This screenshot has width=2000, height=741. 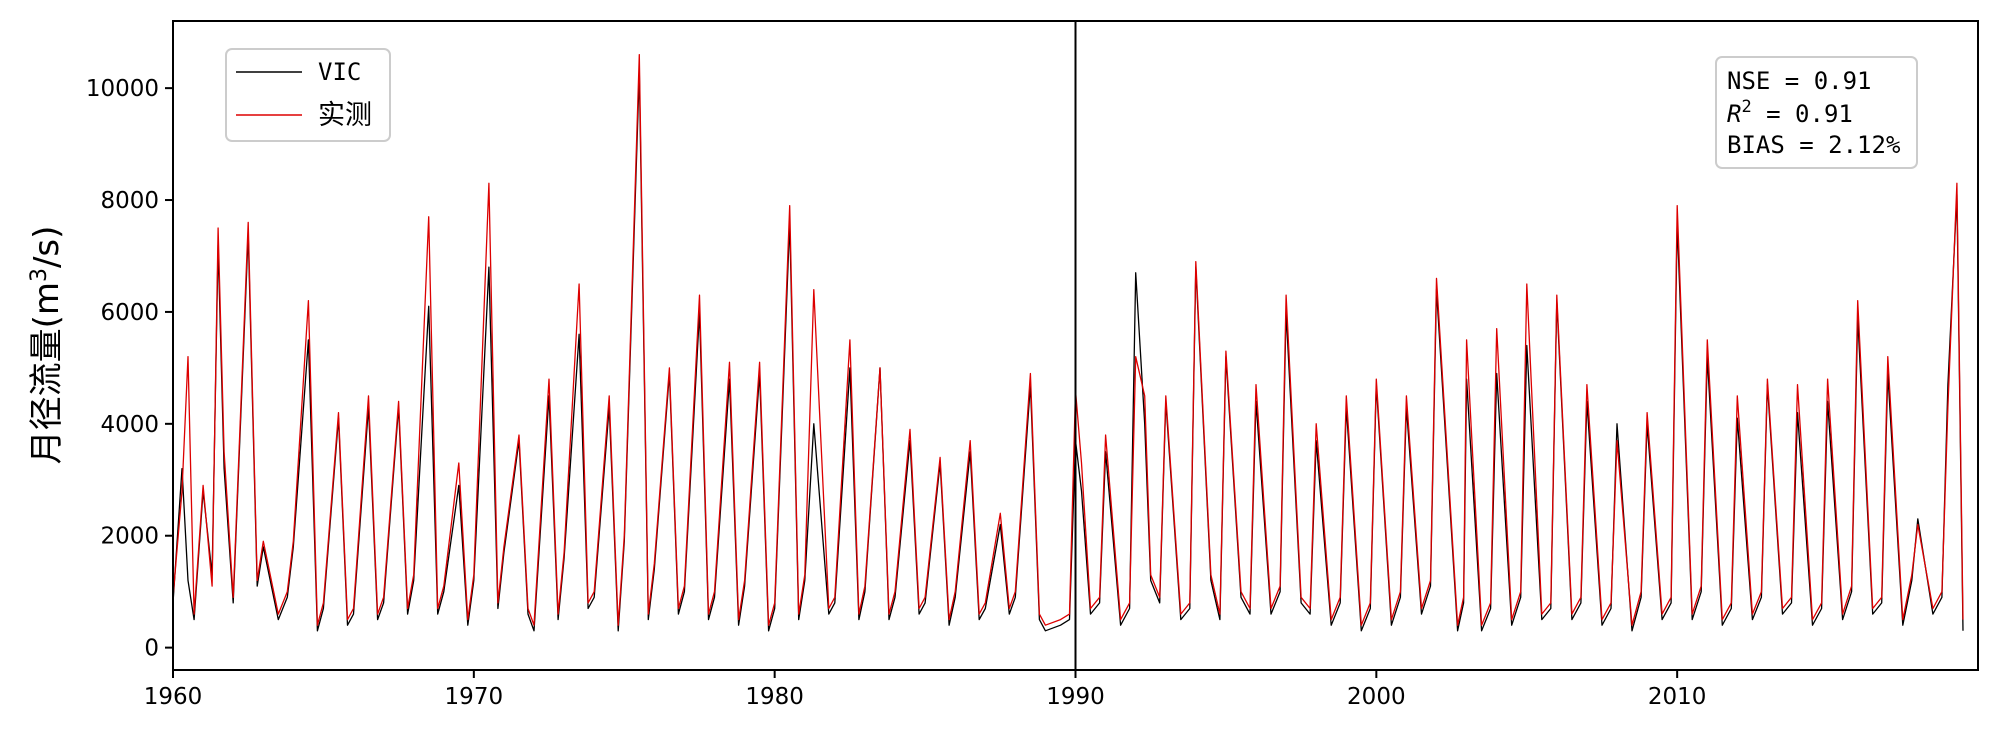 I want to click on legend-label-observed: 实测, so click(x=345, y=115).